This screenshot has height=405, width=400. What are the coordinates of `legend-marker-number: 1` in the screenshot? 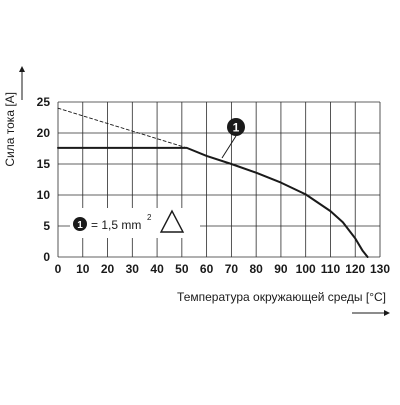 It's located at (80, 225).